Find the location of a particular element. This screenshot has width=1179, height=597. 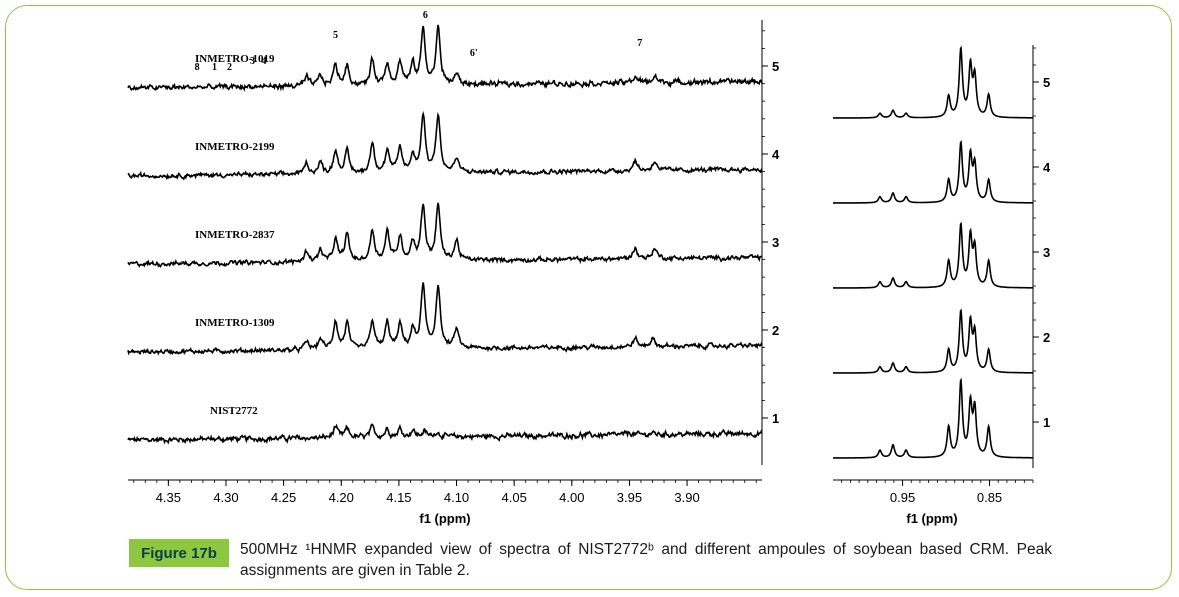

right-panel: 0.95 0.85 1 2 3 4 5 f1 (ppm) is located at coordinates (942, 285).